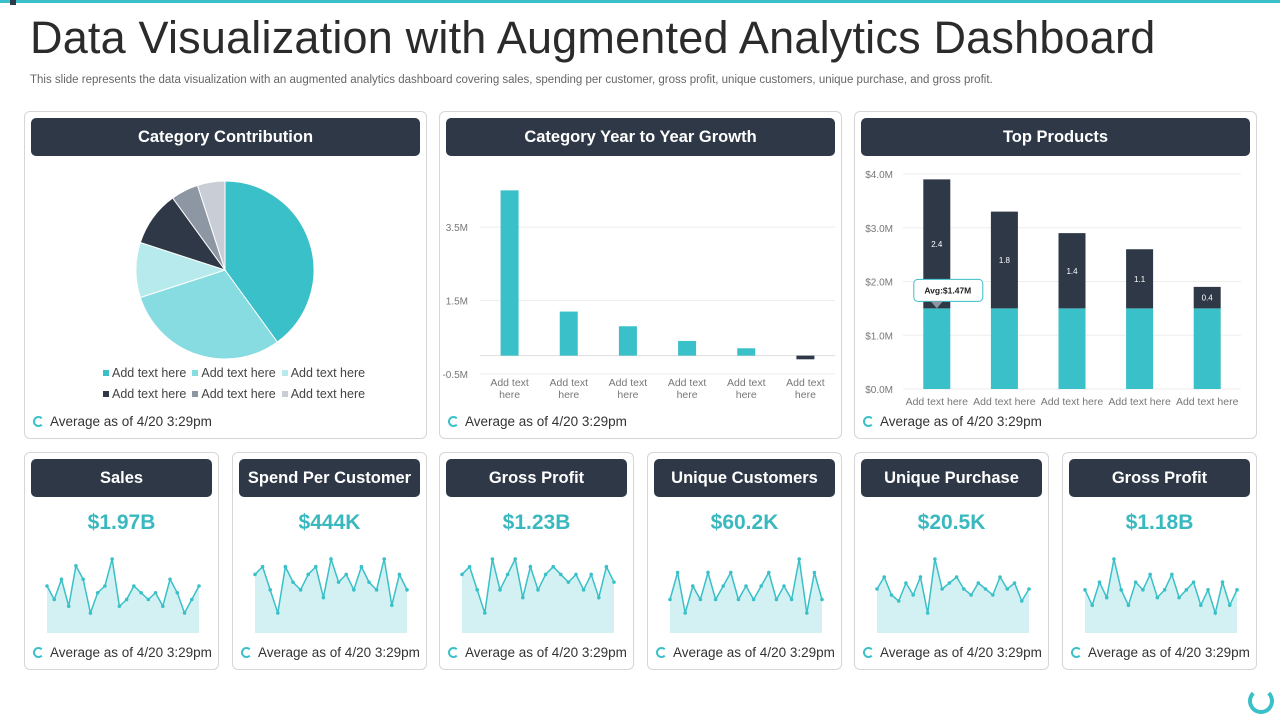  I want to click on kpi-header: Unique Purchase, so click(951, 478).